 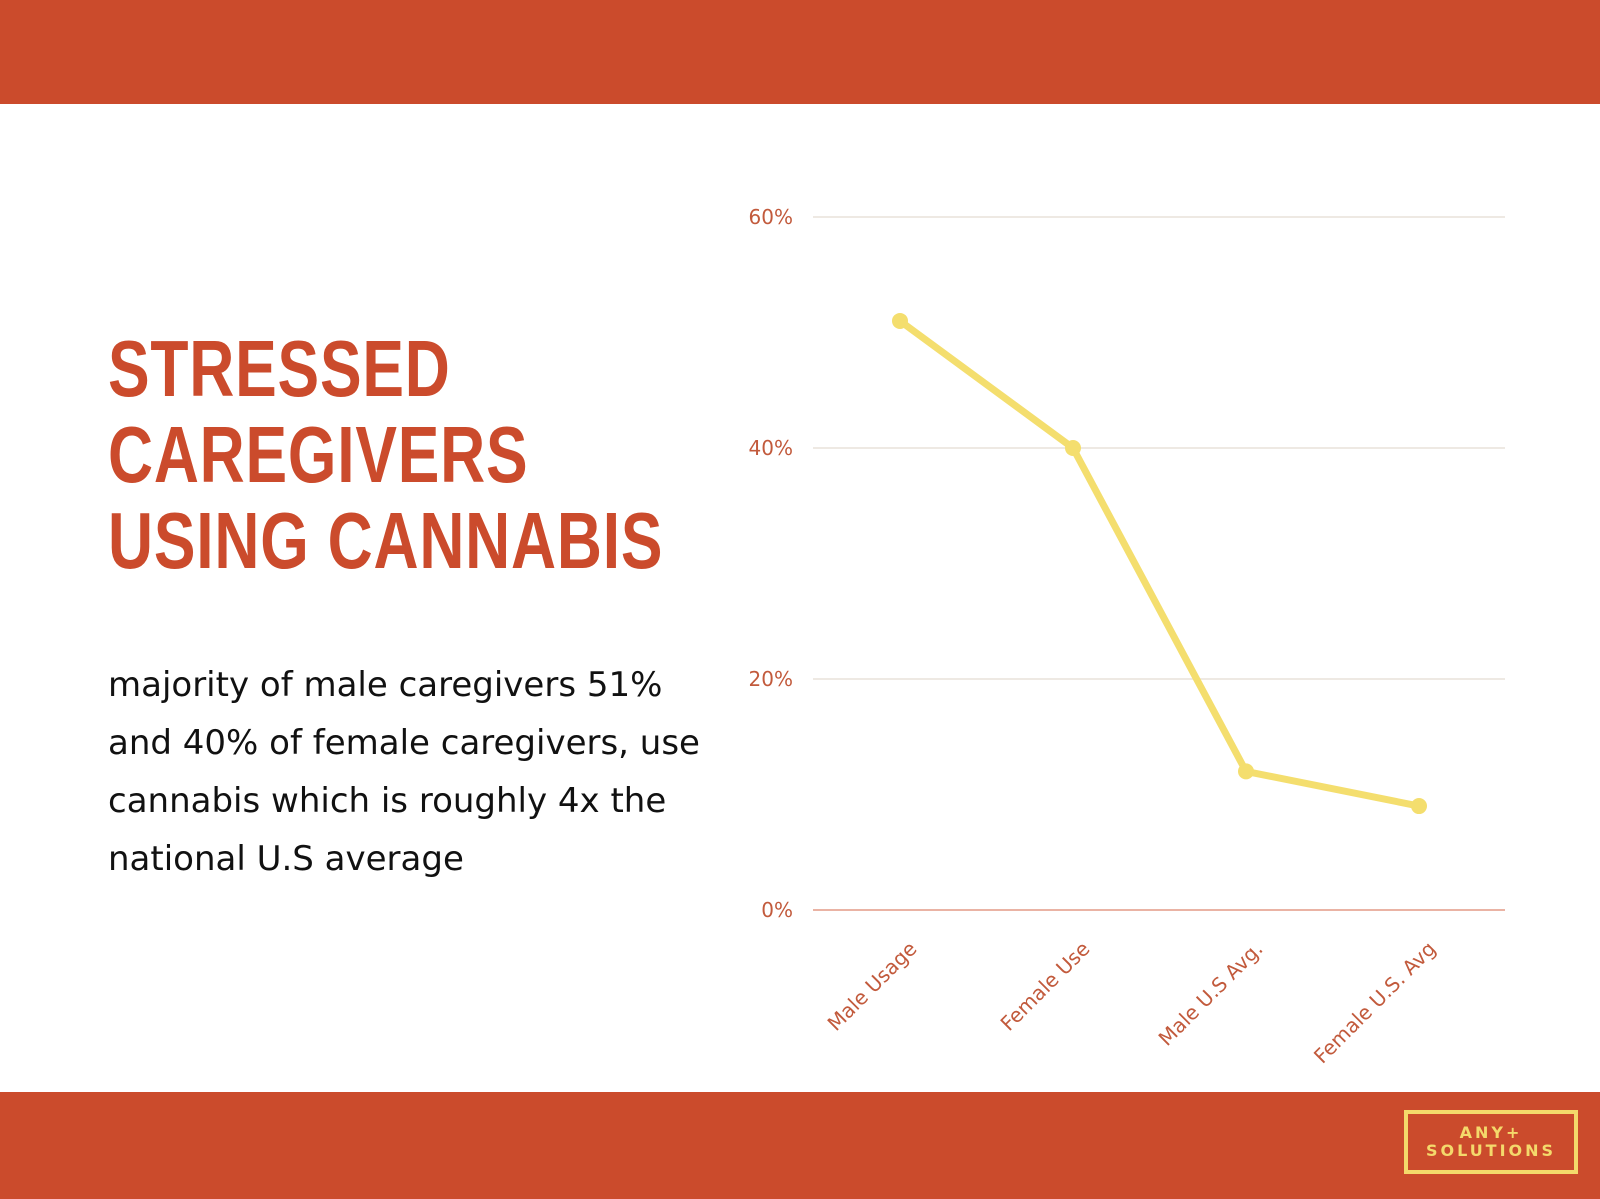 I want to click on y-tick-label: 60%, so click(x=771, y=217).